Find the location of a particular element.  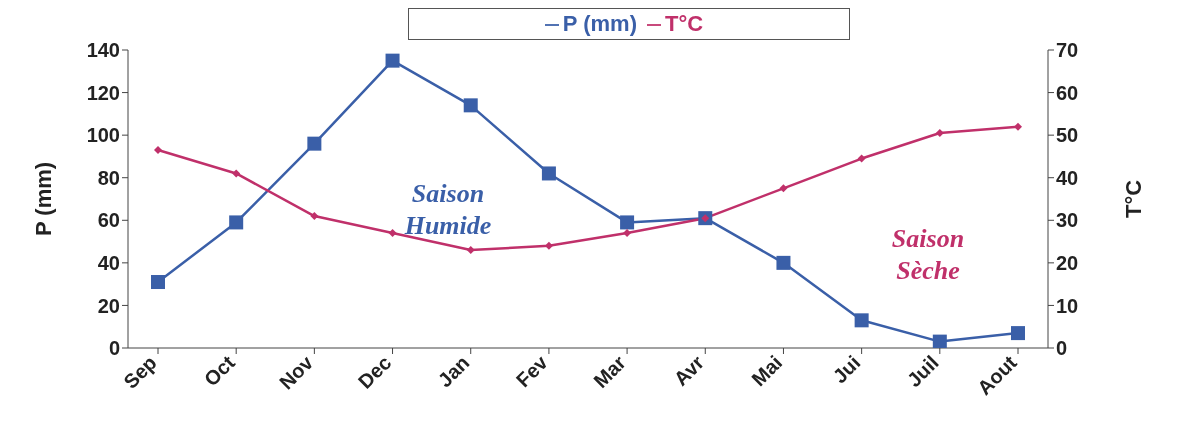

y-tick-label: 140 is located at coordinates (103, 50).